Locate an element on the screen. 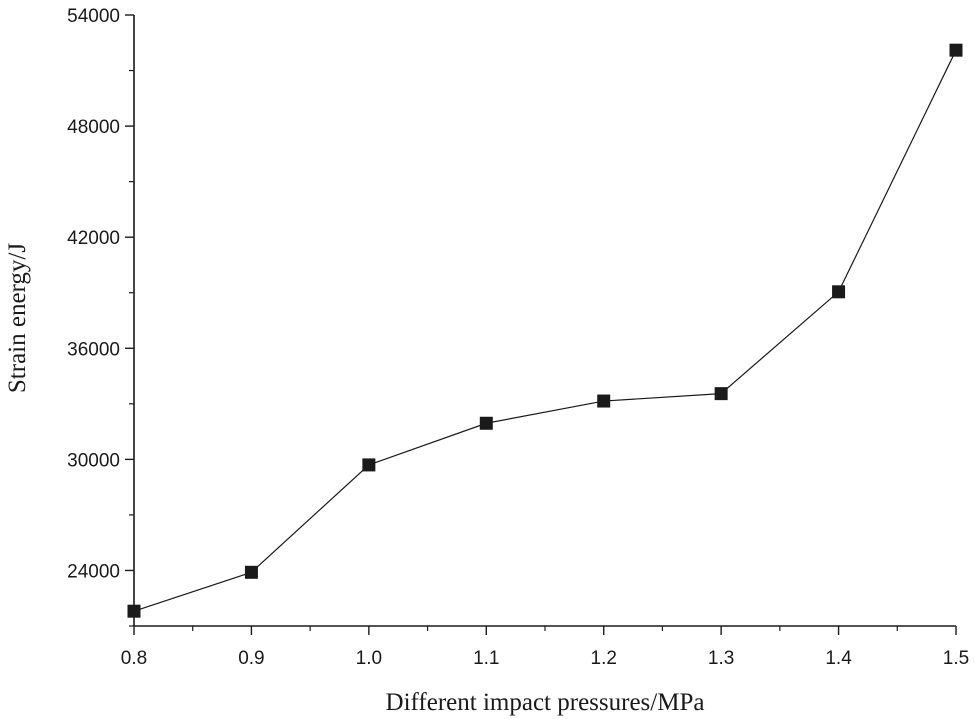  x-tick-label: 1.5 is located at coordinates (956, 658).